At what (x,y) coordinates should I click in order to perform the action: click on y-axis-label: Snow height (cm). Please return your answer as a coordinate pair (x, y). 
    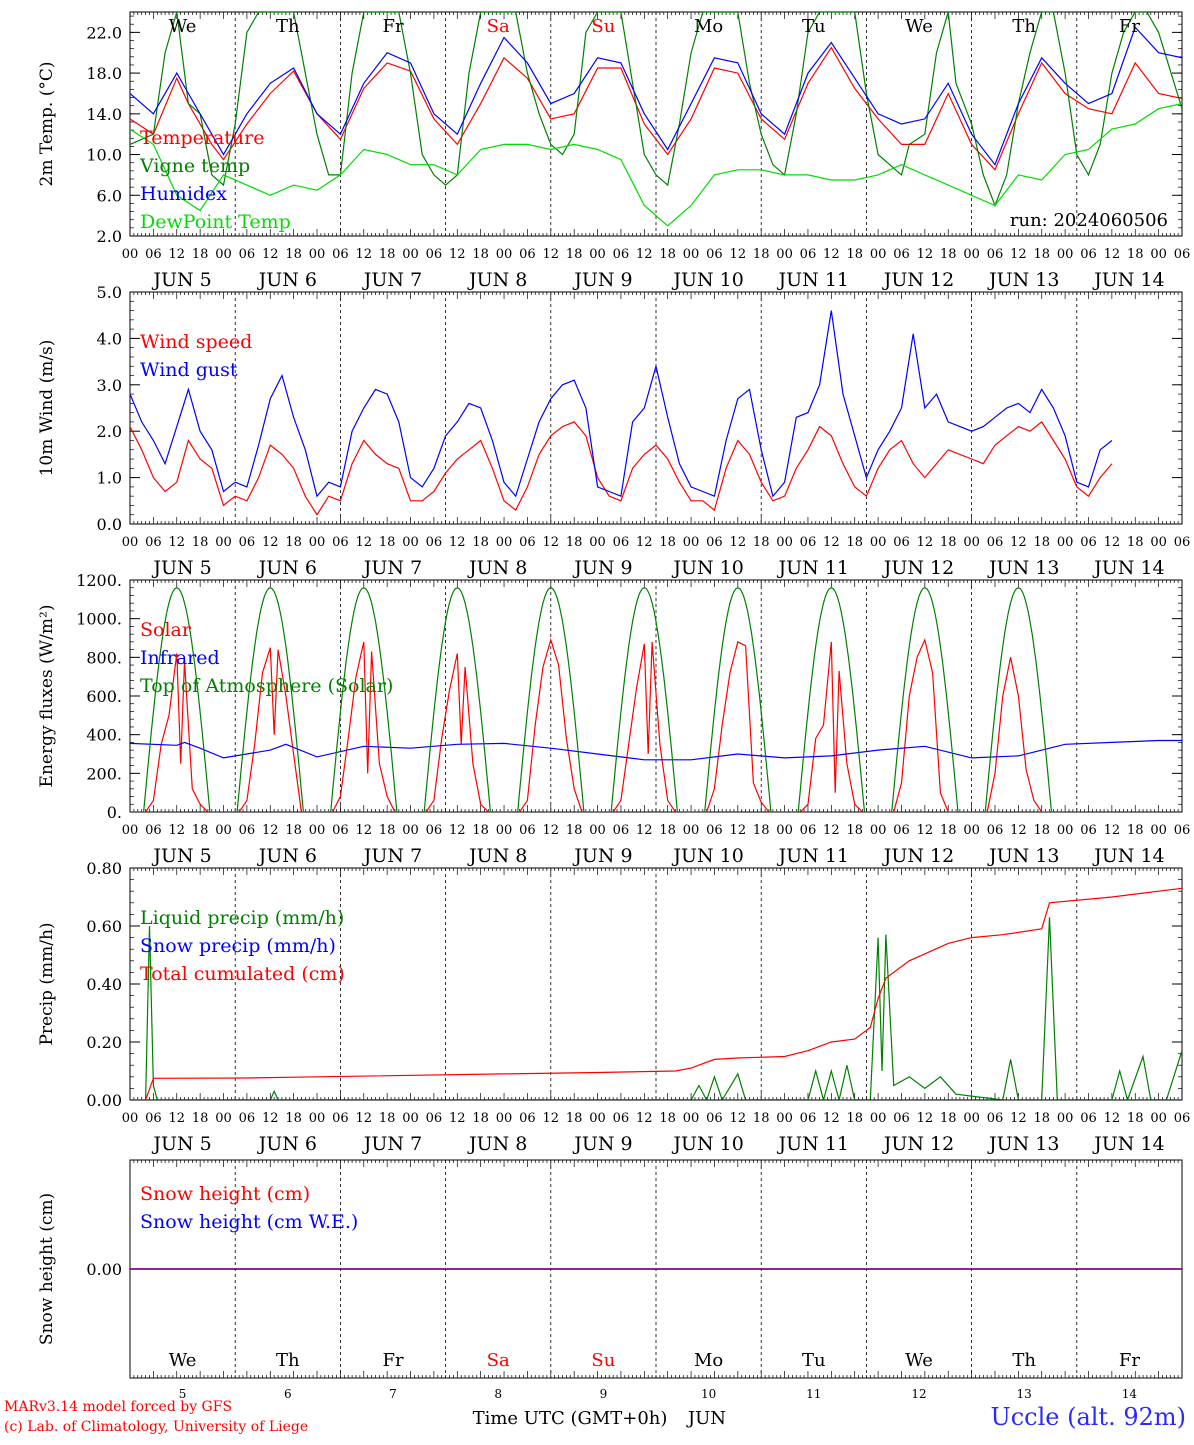
    Looking at the image, I should click on (47, 1269).